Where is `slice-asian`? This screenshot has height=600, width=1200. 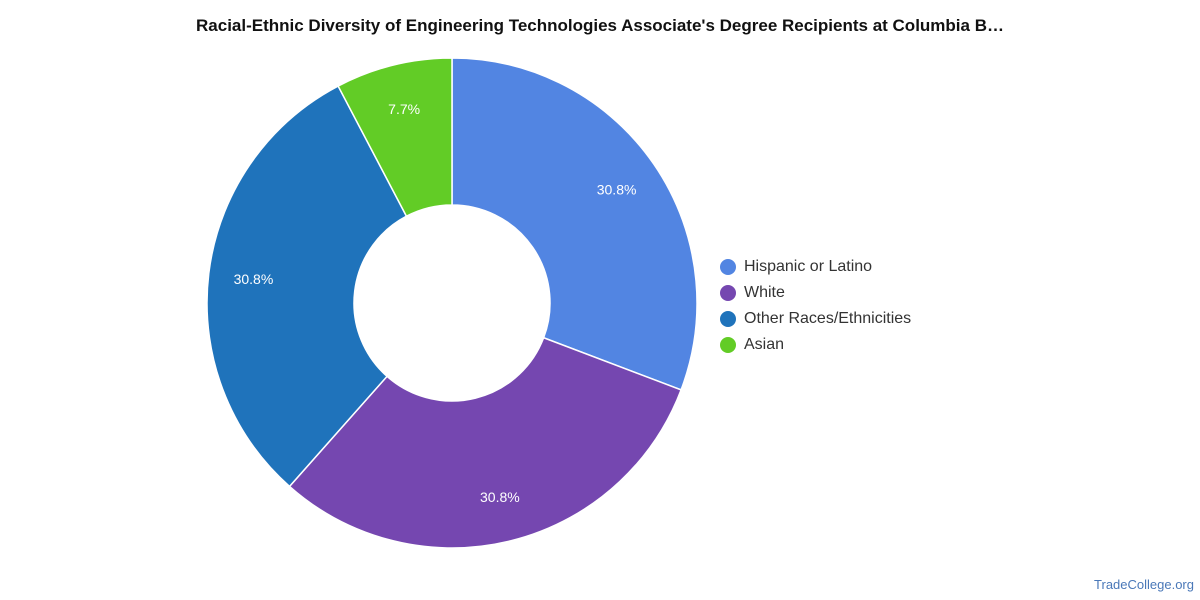 slice-asian is located at coordinates (395, 137).